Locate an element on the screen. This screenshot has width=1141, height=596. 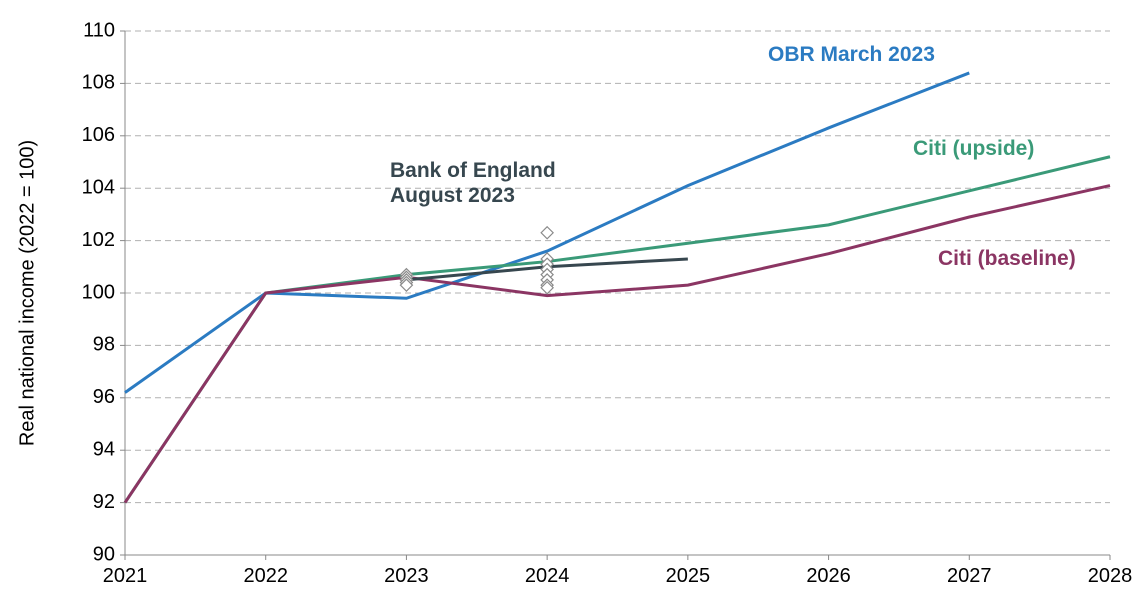
y-tick-label: 100 is located at coordinates (98, 292).